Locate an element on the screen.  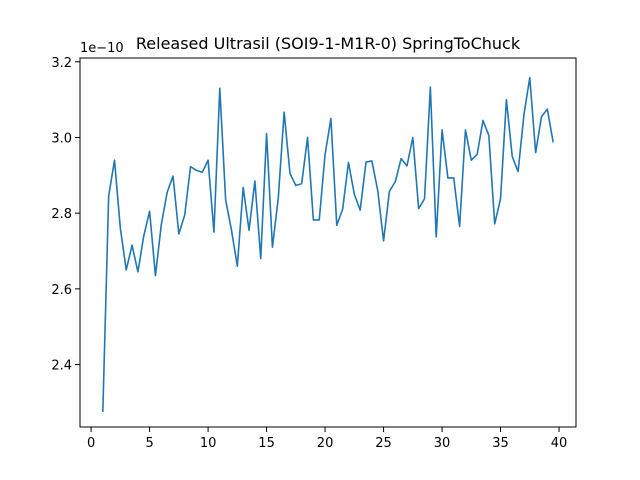
y-tick-label: 2.6 is located at coordinates (61, 290).